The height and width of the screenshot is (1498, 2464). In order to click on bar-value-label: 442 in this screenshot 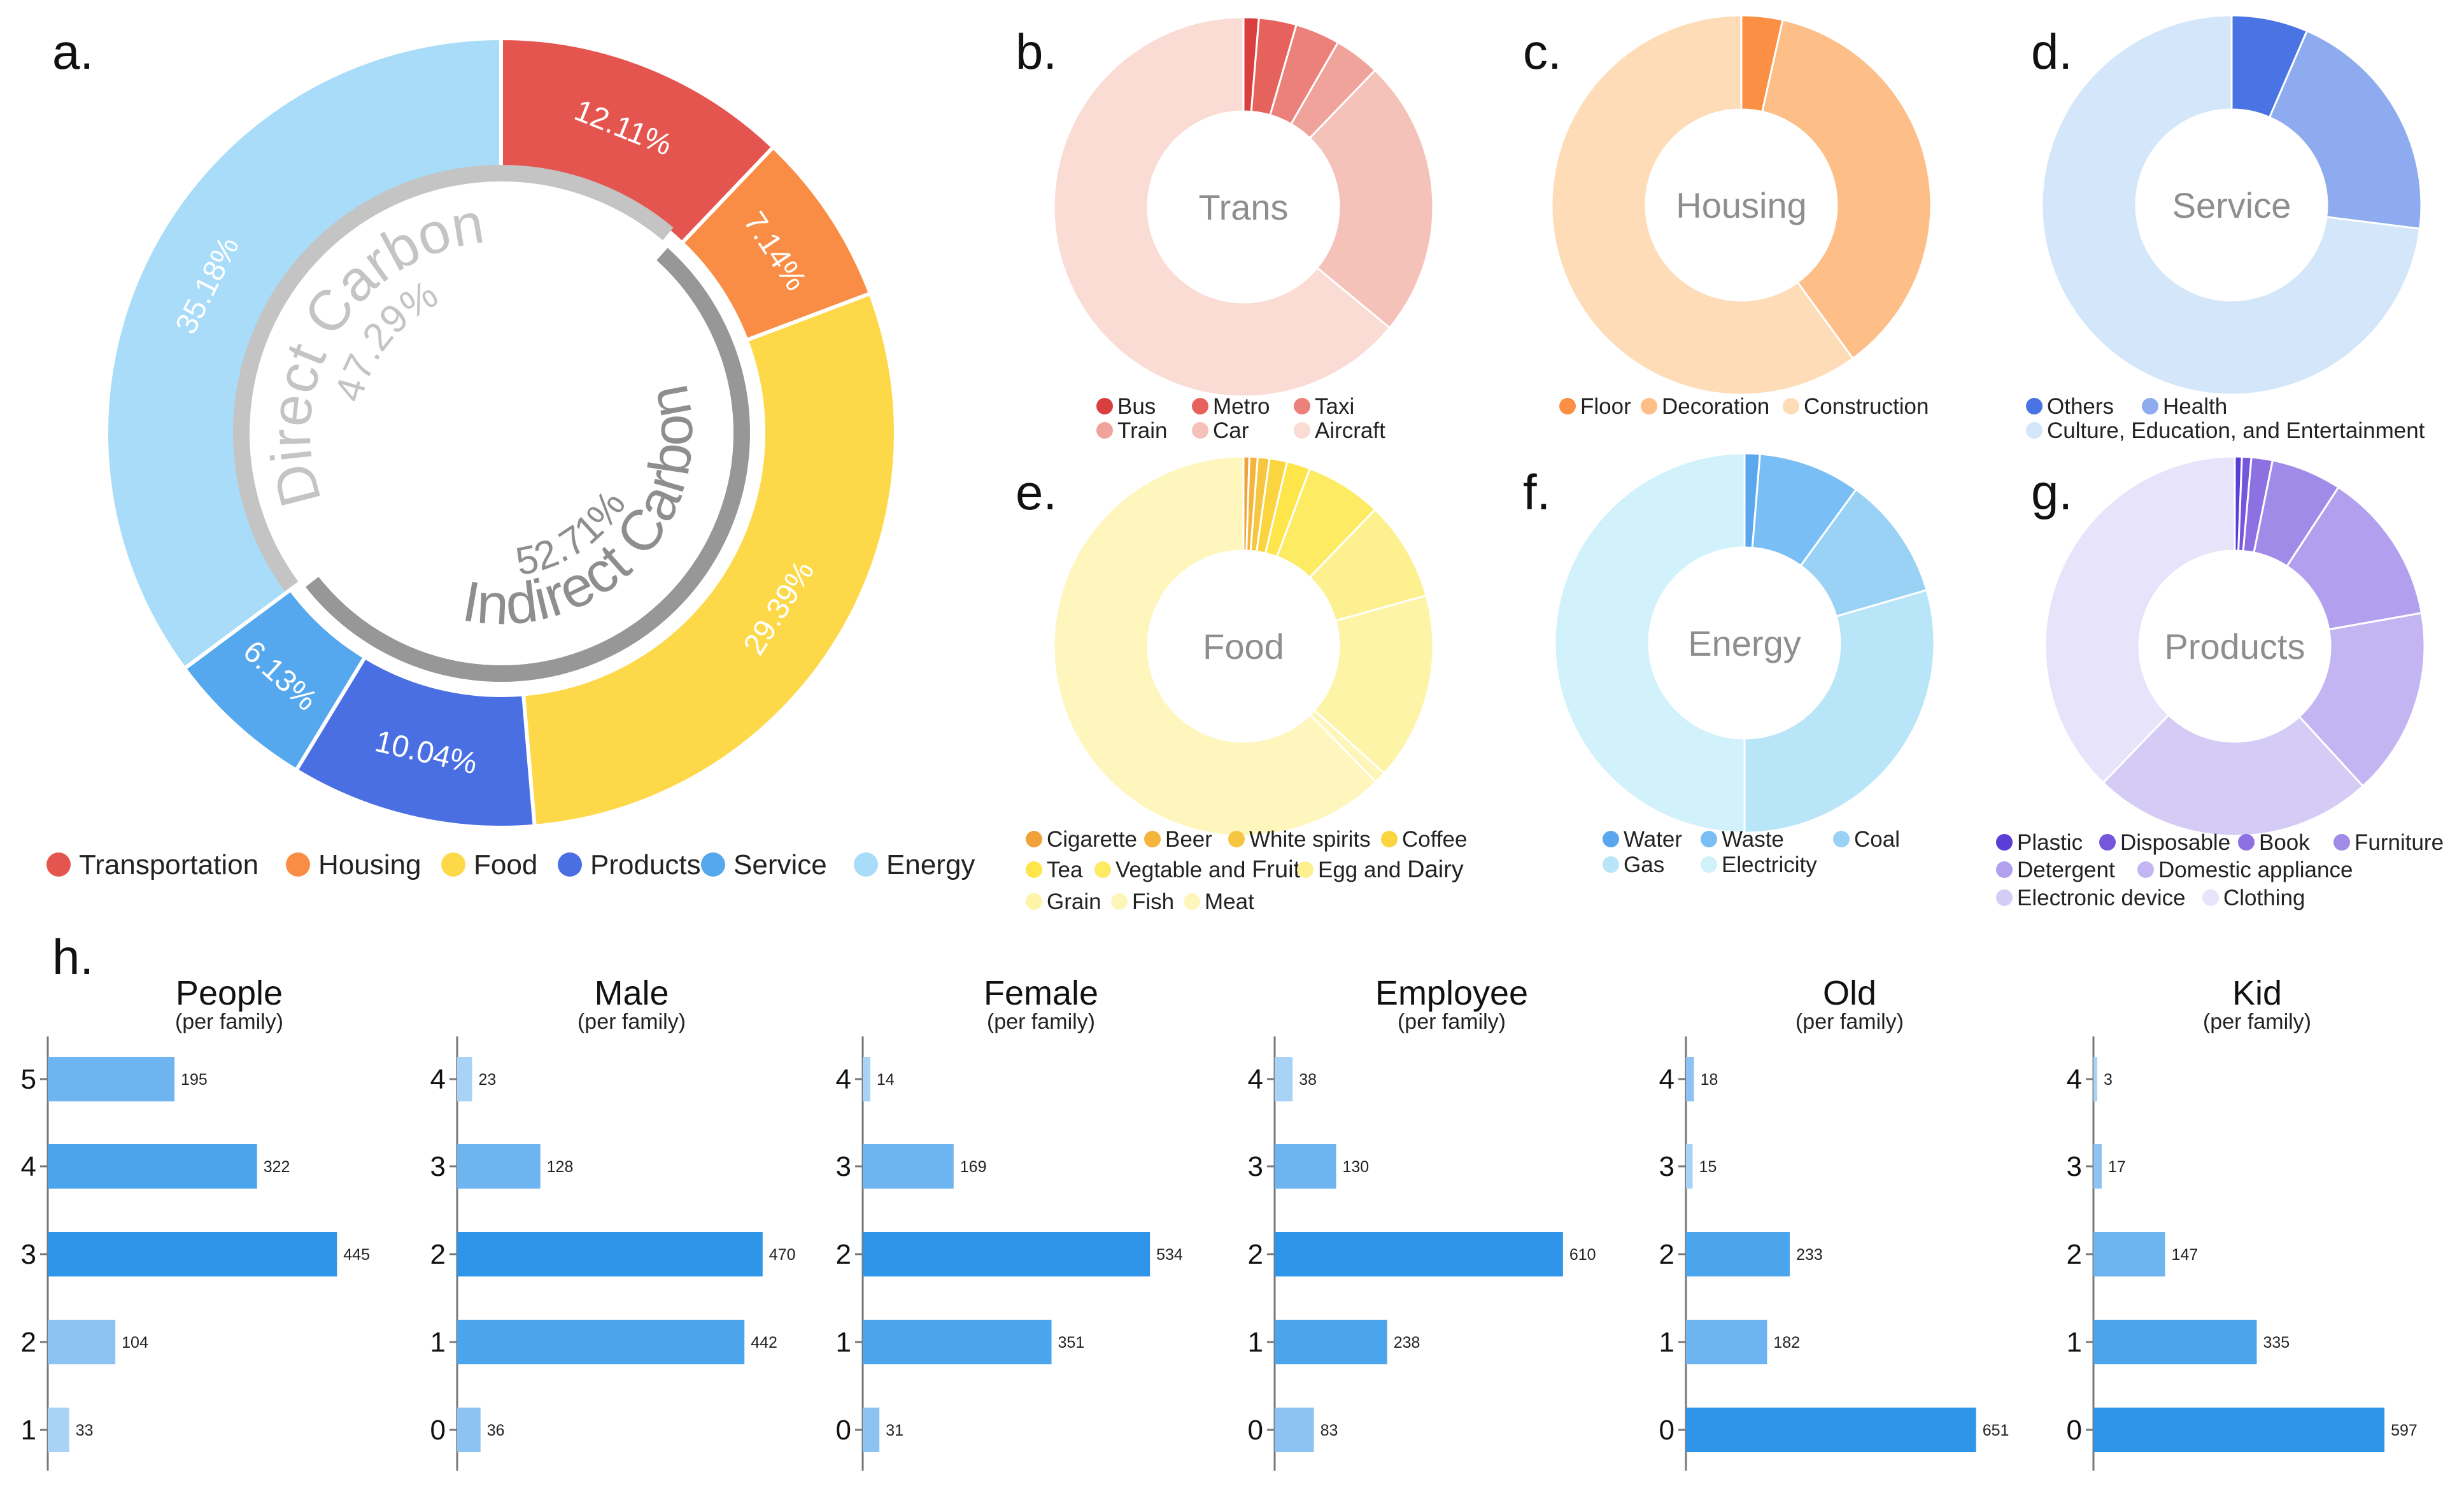, I will do `click(764, 1343)`.